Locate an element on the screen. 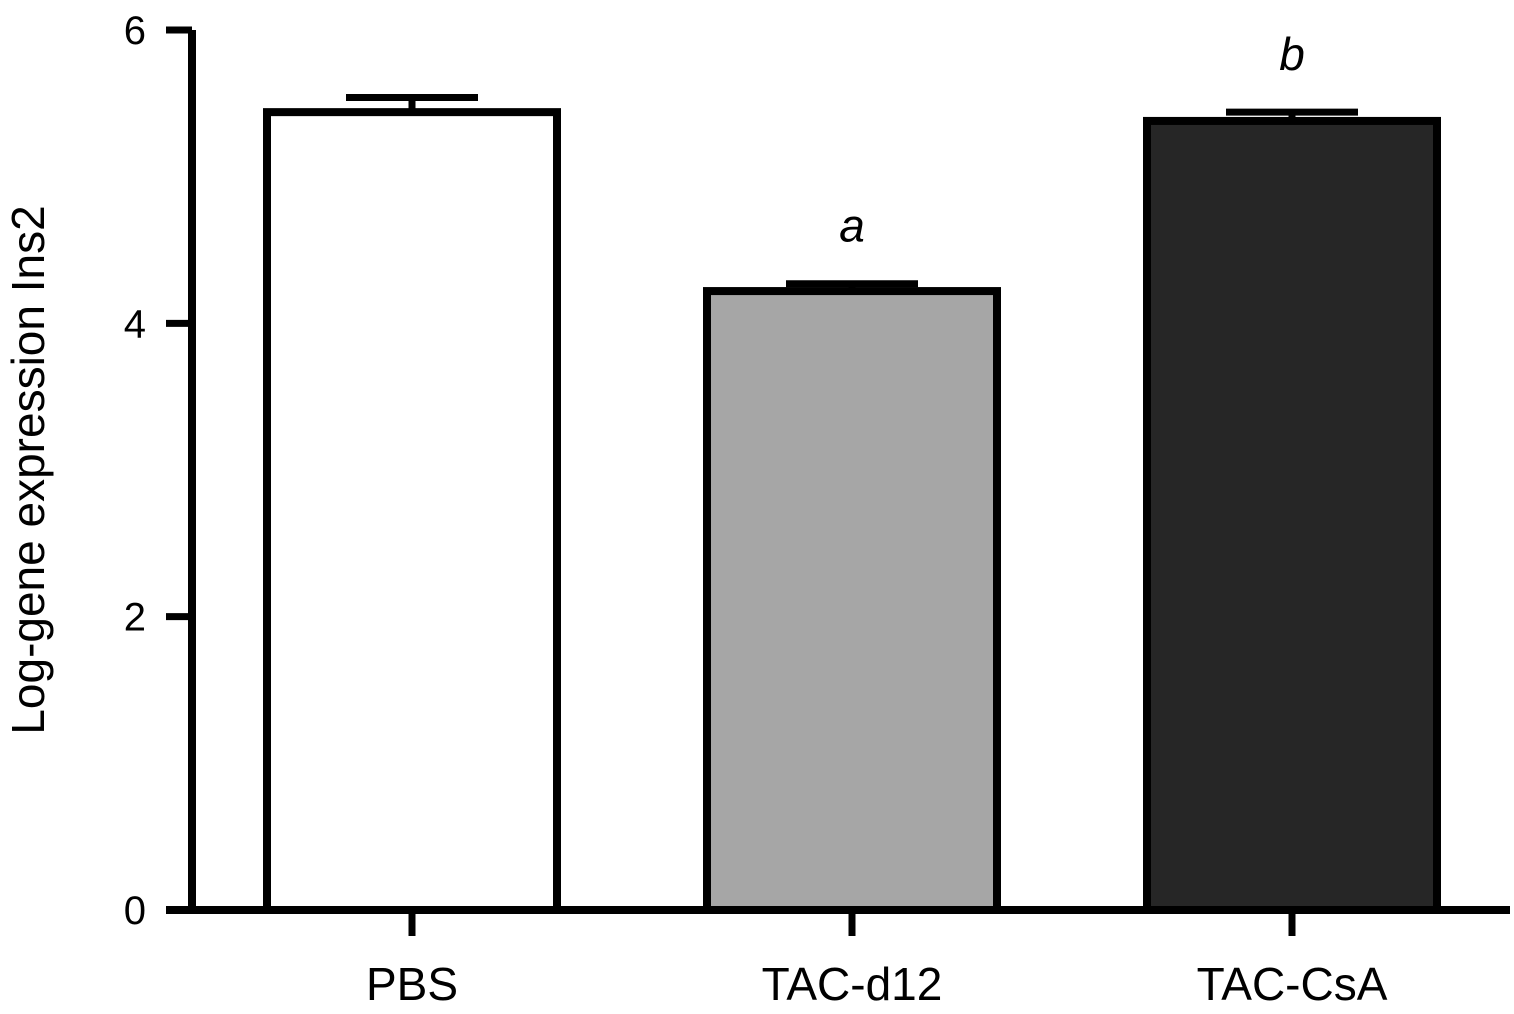  y-tick-label-0: 0 is located at coordinates (135, 911).